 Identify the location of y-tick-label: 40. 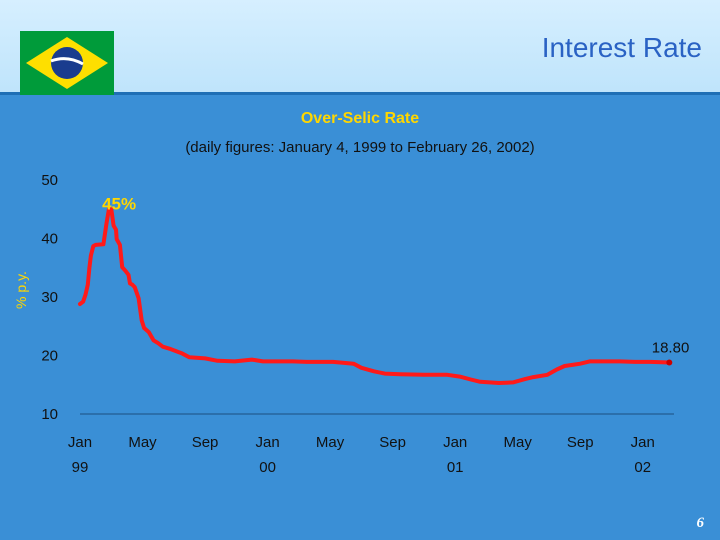
(49, 239).